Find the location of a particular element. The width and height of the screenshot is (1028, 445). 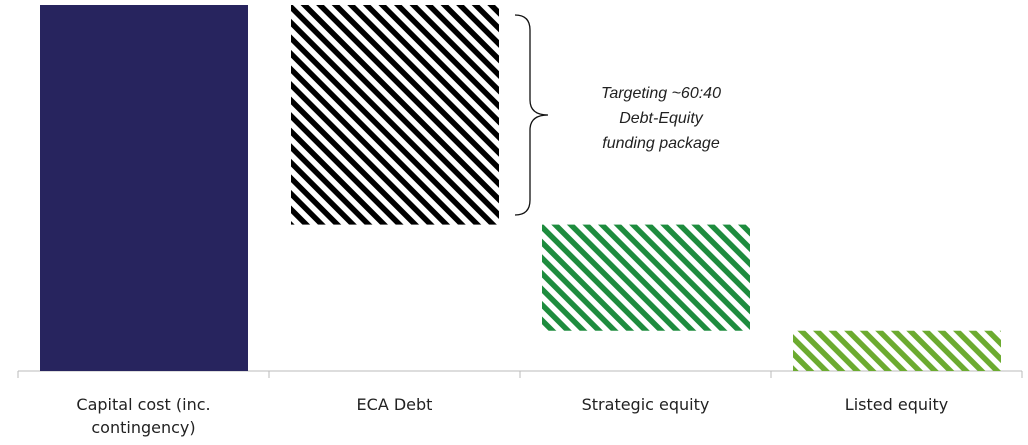

x-tick-label: Capital cost (inc. contingency) is located at coordinates (143, 416).